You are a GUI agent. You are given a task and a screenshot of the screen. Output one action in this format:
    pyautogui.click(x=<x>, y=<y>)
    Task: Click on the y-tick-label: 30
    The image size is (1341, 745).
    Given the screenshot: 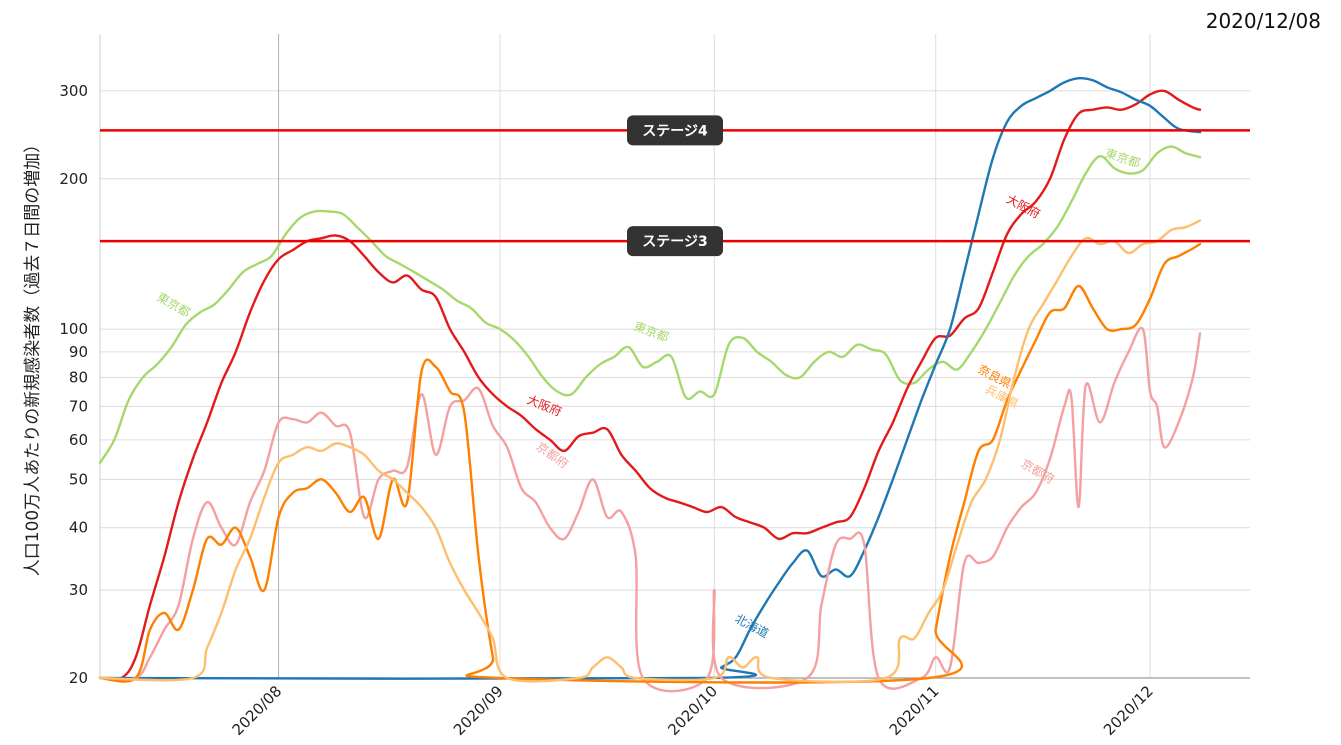 What is the action you would take?
    pyautogui.click(x=78, y=590)
    